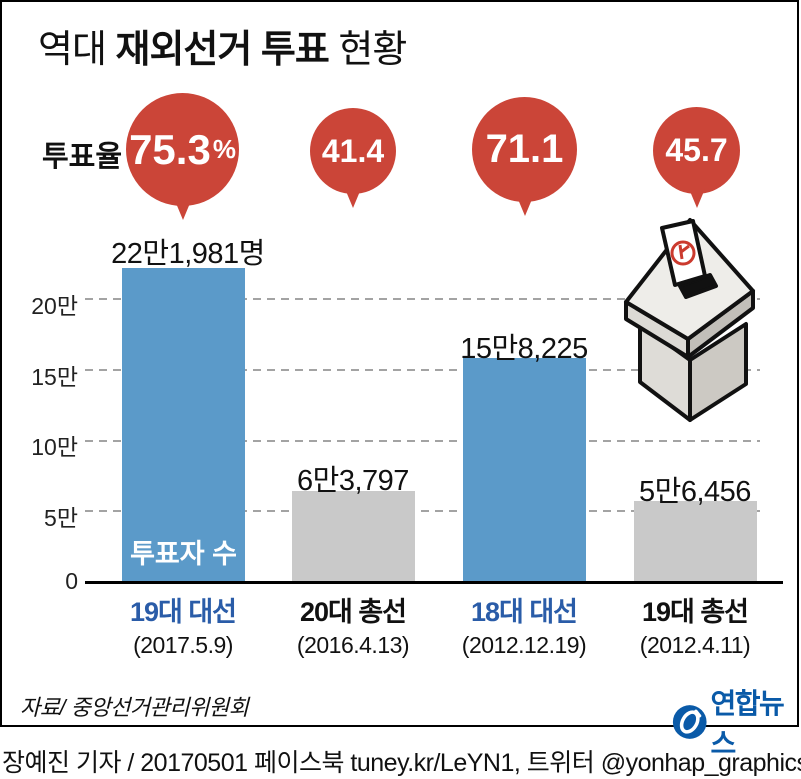 The width and height of the screenshot is (801, 779). What do you see at coordinates (422, 511) in the screenshot?
I see `gridline-50k` at bounding box center [422, 511].